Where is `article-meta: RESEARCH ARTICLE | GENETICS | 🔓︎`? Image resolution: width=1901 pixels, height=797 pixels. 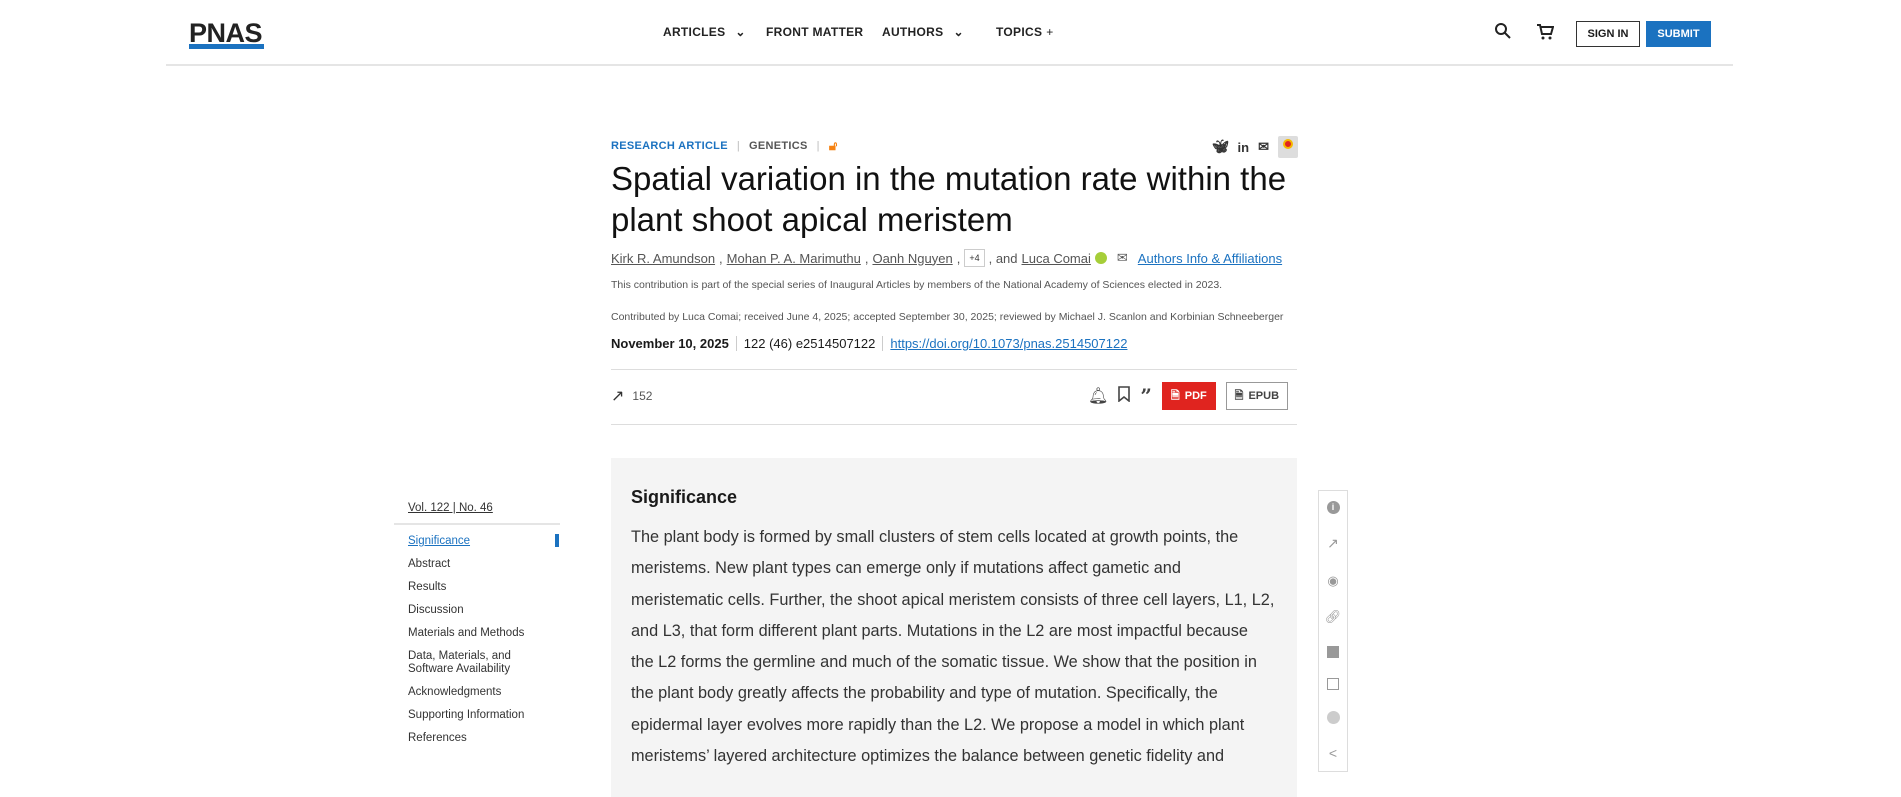
article-meta: RESEARCH ARTICLE | GENETICS | 🔓︎ is located at coordinates (724, 146).